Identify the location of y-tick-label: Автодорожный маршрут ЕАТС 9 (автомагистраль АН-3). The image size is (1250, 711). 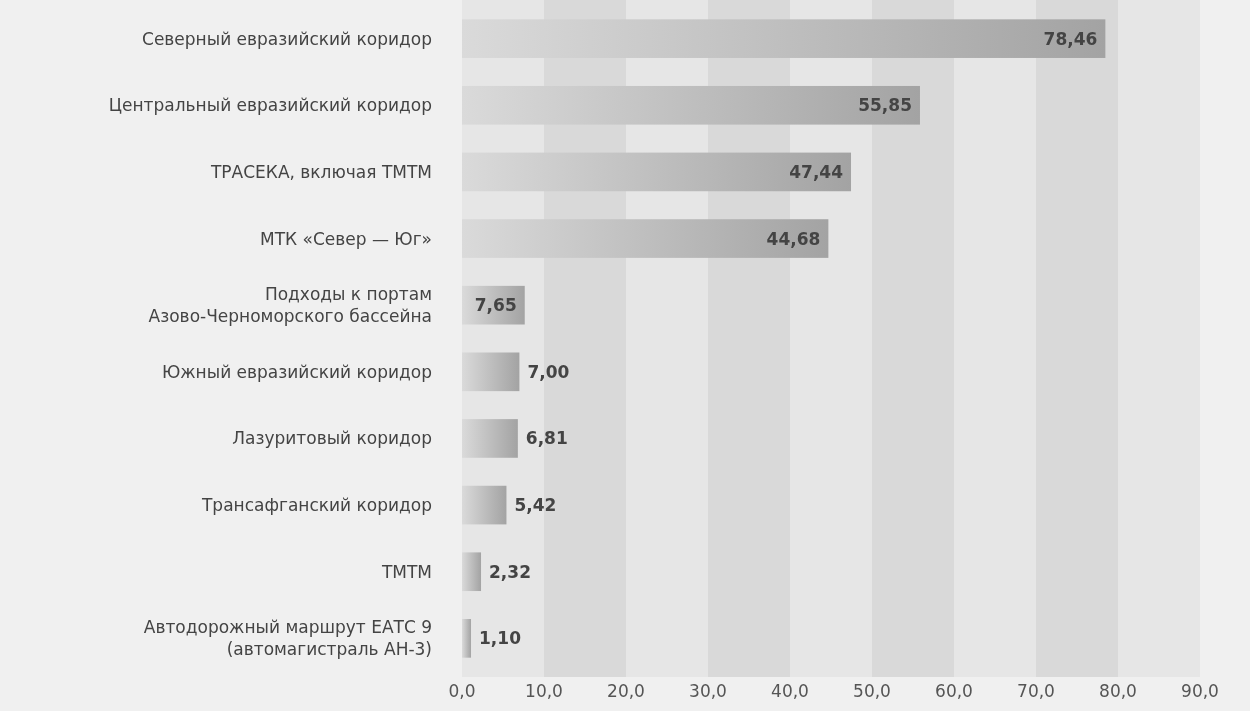
(287, 638).